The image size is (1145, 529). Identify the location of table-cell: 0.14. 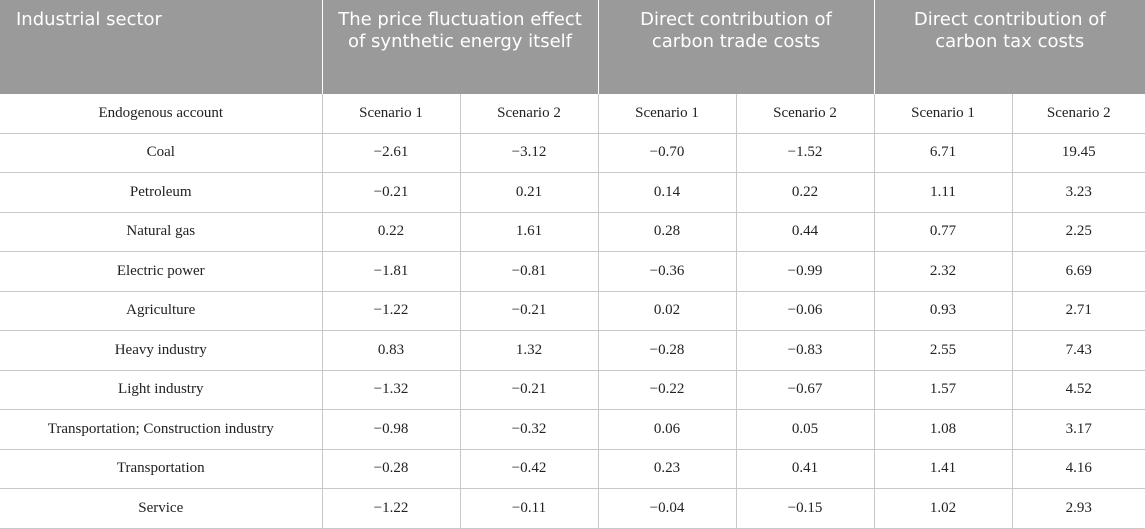
(667, 192).